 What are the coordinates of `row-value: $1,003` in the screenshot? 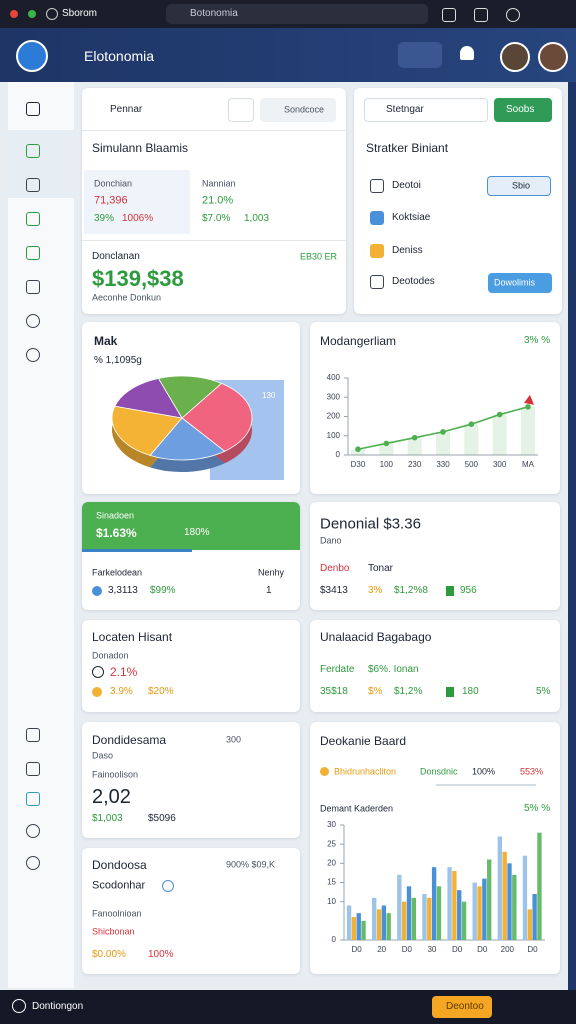 It's located at (107, 818).